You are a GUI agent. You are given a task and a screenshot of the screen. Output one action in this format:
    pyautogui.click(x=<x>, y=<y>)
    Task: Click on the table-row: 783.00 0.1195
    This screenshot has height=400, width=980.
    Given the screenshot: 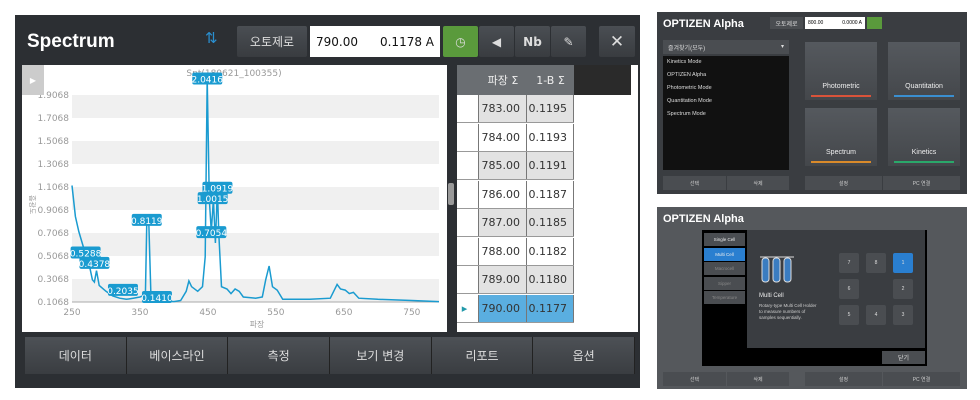 What is the action you would take?
    pyautogui.click(x=515, y=109)
    